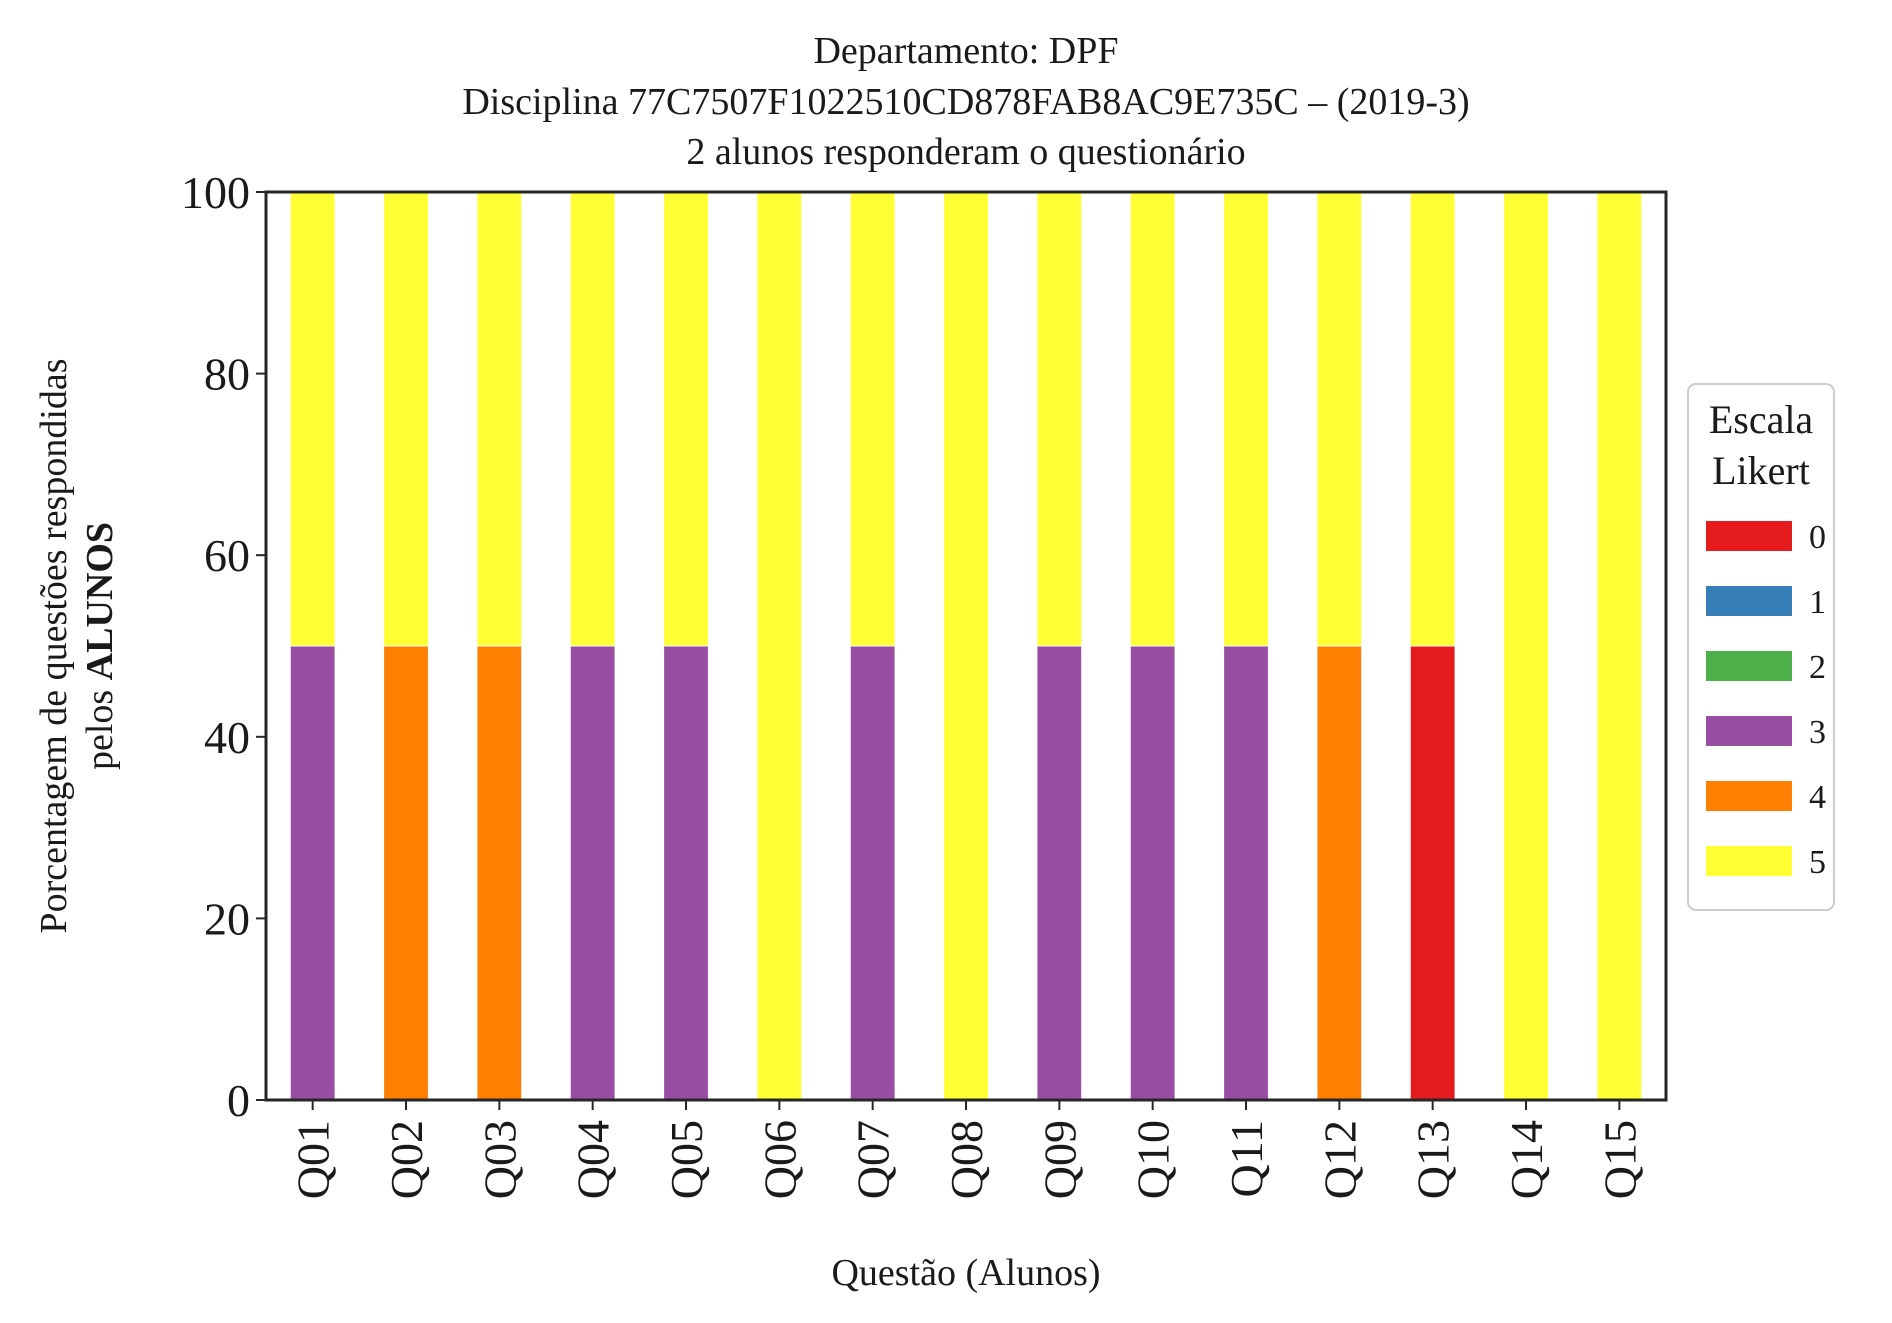 The image size is (1892, 1323). Describe the element at coordinates (1433, 1159) in the screenshot. I see `x-tick-label-q13: Q13` at that location.